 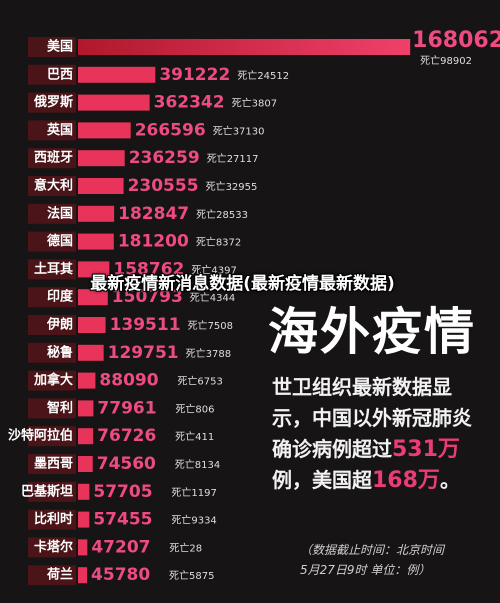 What do you see at coordinates (122, 492) in the screenshot?
I see `value-label: 57705` at bounding box center [122, 492].